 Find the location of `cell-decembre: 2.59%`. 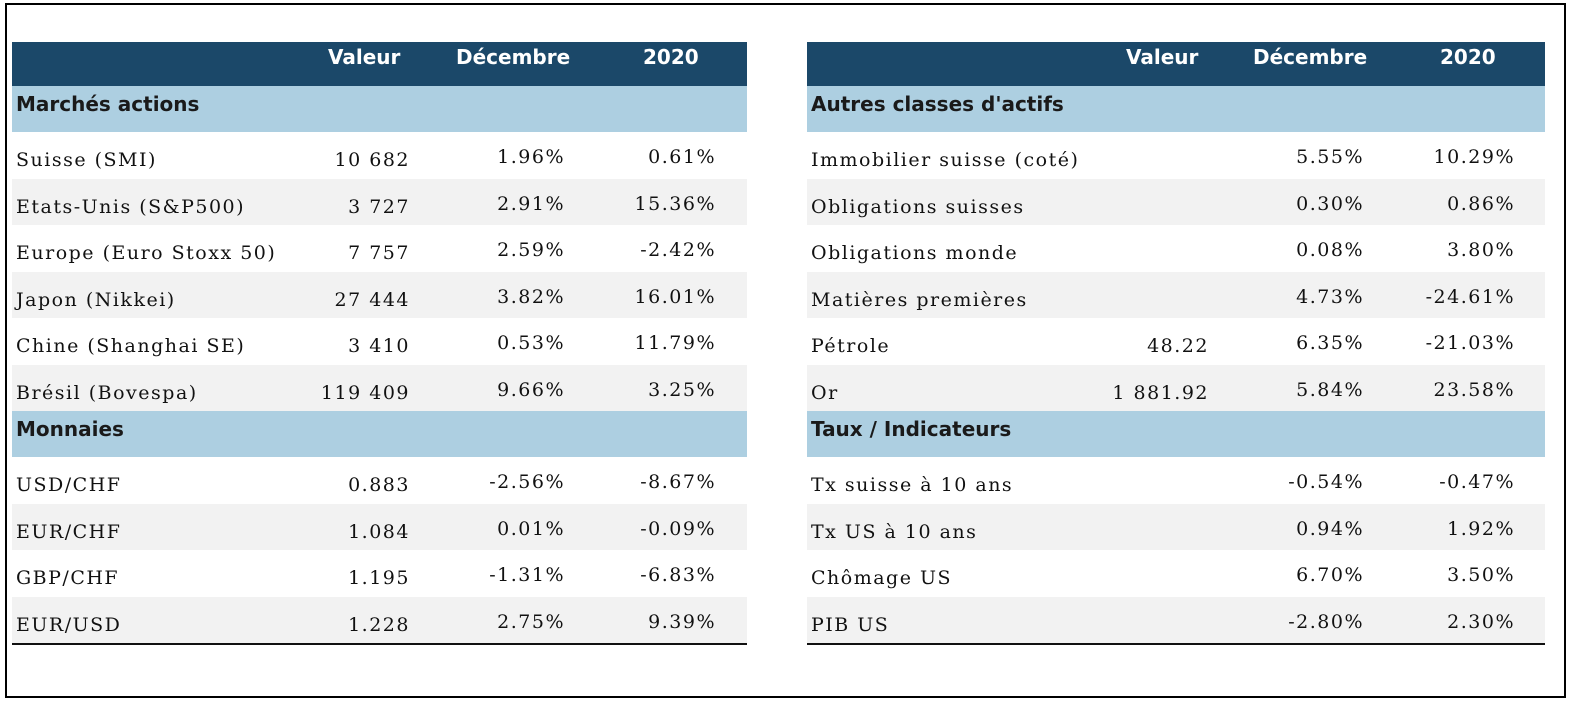

cell-decembre: 2.59% is located at coordinates (531, 250).